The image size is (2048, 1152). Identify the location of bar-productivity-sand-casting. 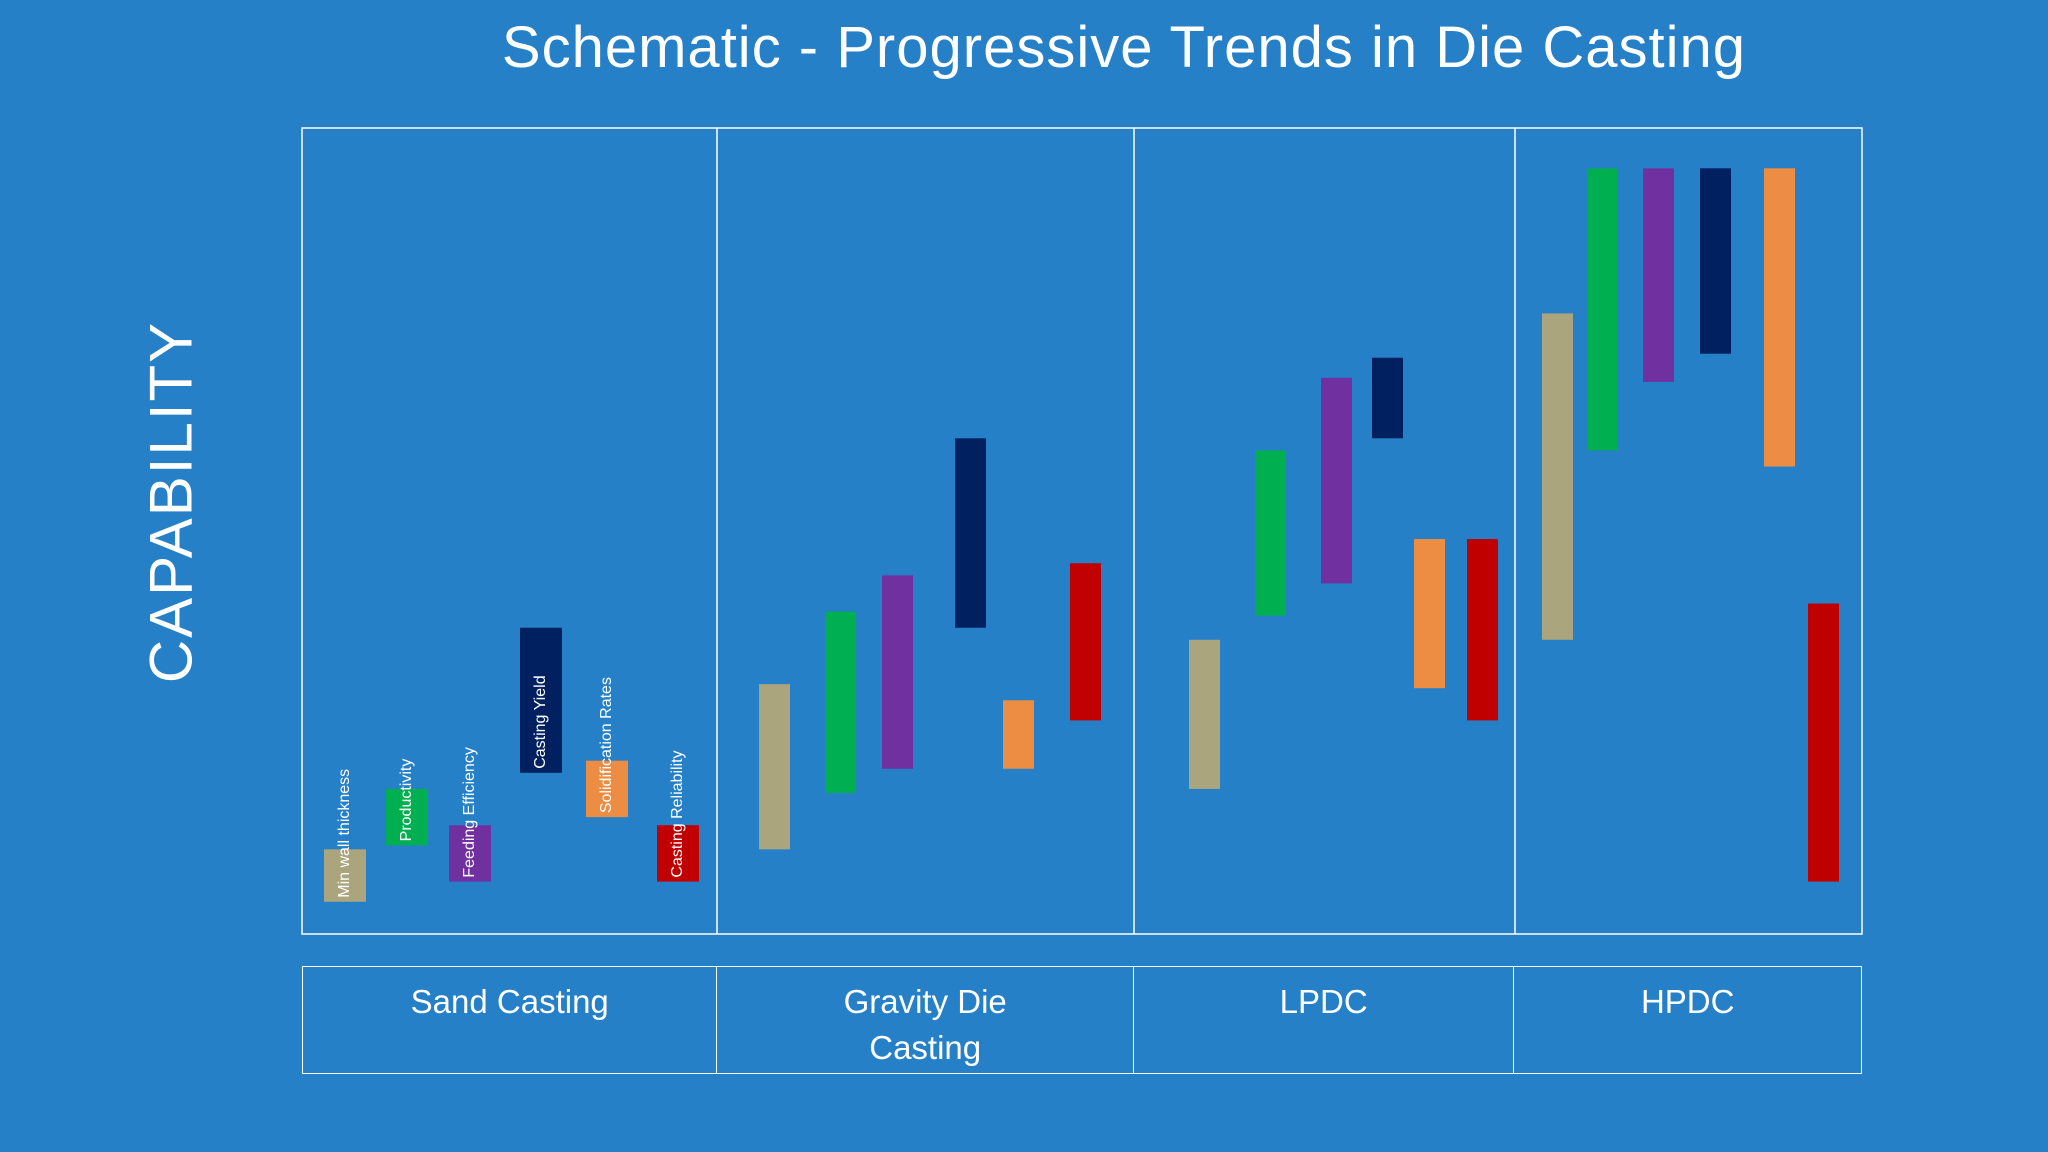
(407, 817).